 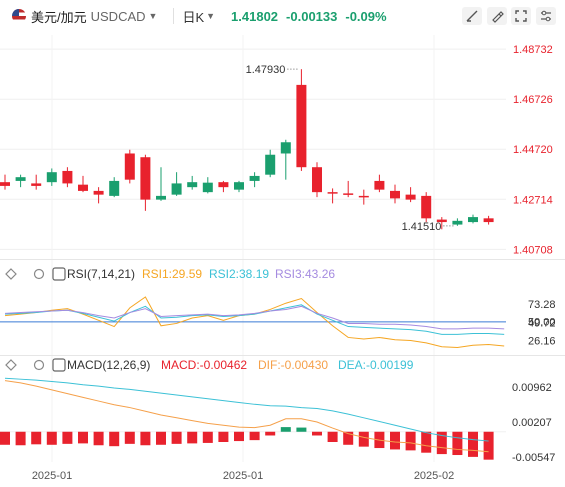 I want to click on price-tick-label: 1.46726, so click(x=533, y=100).